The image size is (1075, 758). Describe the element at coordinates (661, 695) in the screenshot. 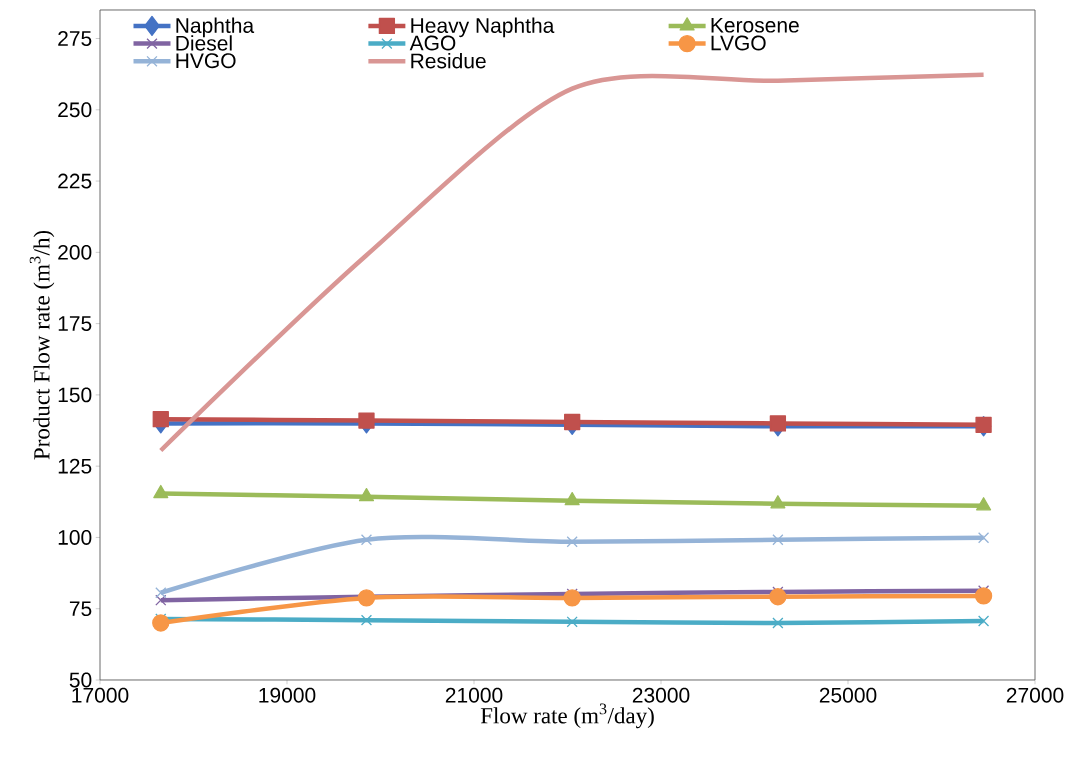

I see `x-tick-label: 23000` at that location.